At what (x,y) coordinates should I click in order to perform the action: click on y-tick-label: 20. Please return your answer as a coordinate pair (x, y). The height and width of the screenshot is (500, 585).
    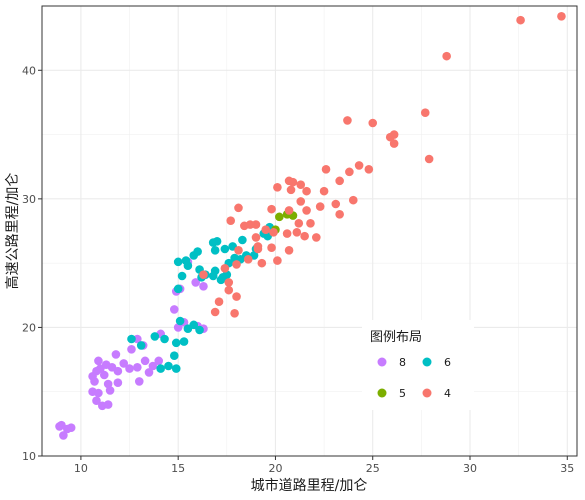
    Looking at the image, I should click on (29, 327).